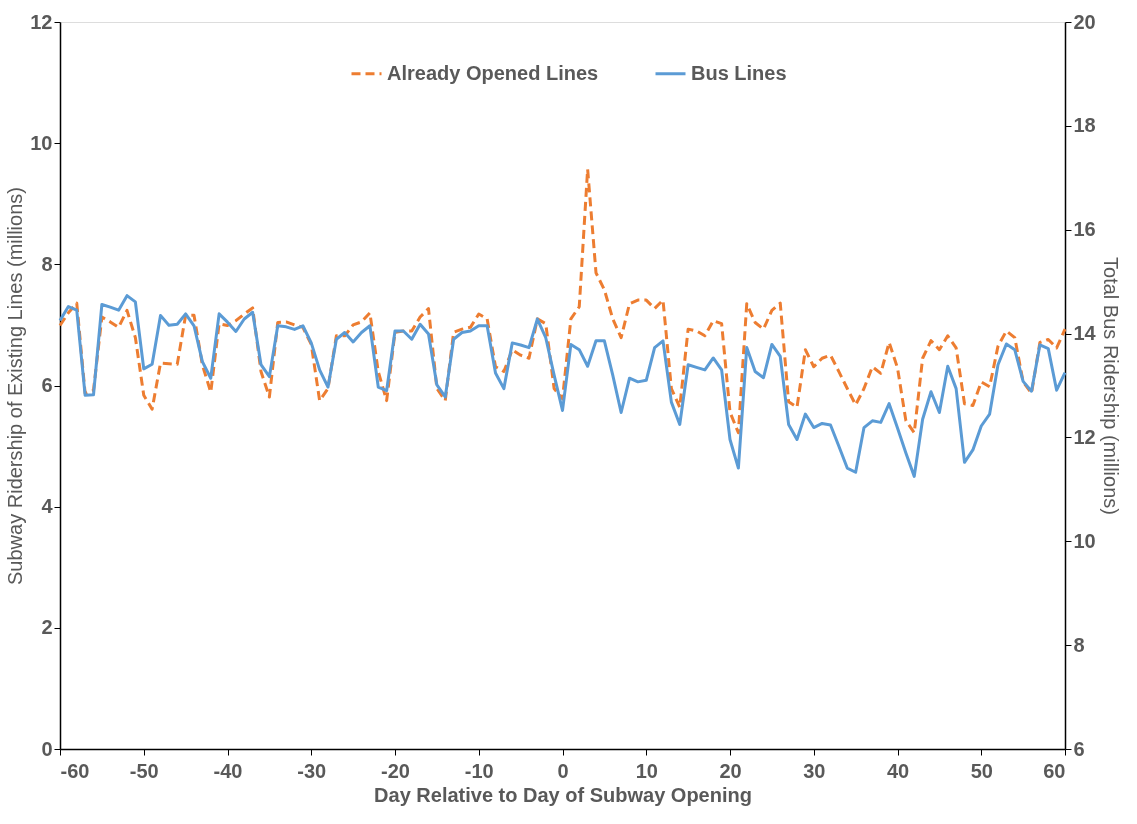 This screenshot has width=1137, height=824. I want to click on x-tick-label: 30, so click(814, 770).